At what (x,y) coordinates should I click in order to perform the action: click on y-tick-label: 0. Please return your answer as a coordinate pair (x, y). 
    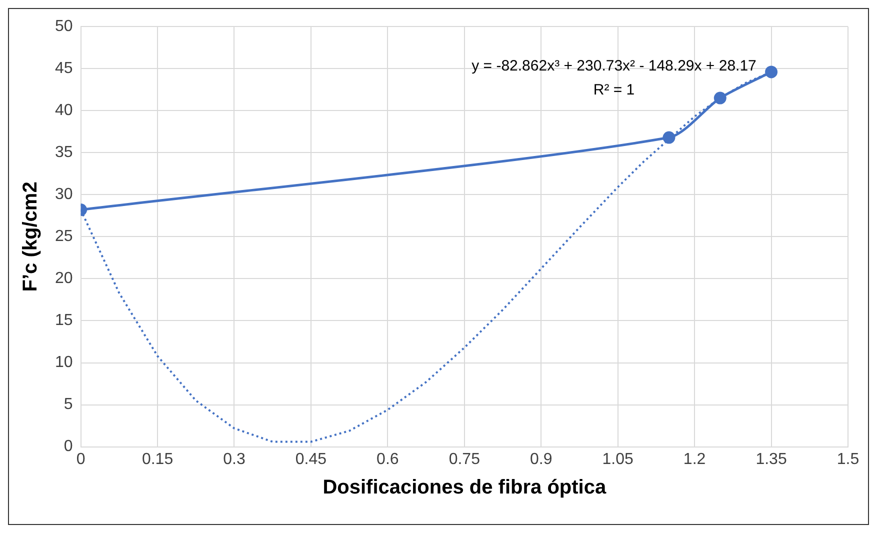
    Looking at the image, I should click on (68, 447).